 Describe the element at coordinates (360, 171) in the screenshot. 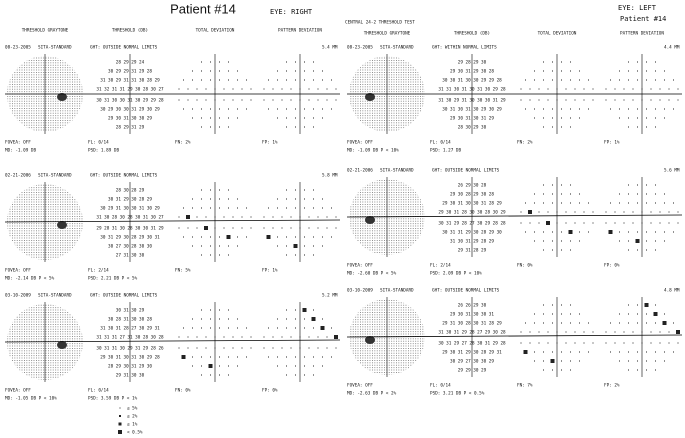

I see `date: 02-21-2006` at that location.